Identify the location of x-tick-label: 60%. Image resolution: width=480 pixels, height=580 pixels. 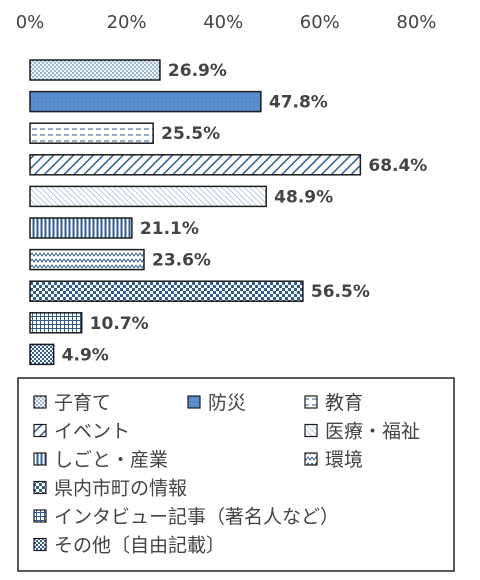
(320, 22).